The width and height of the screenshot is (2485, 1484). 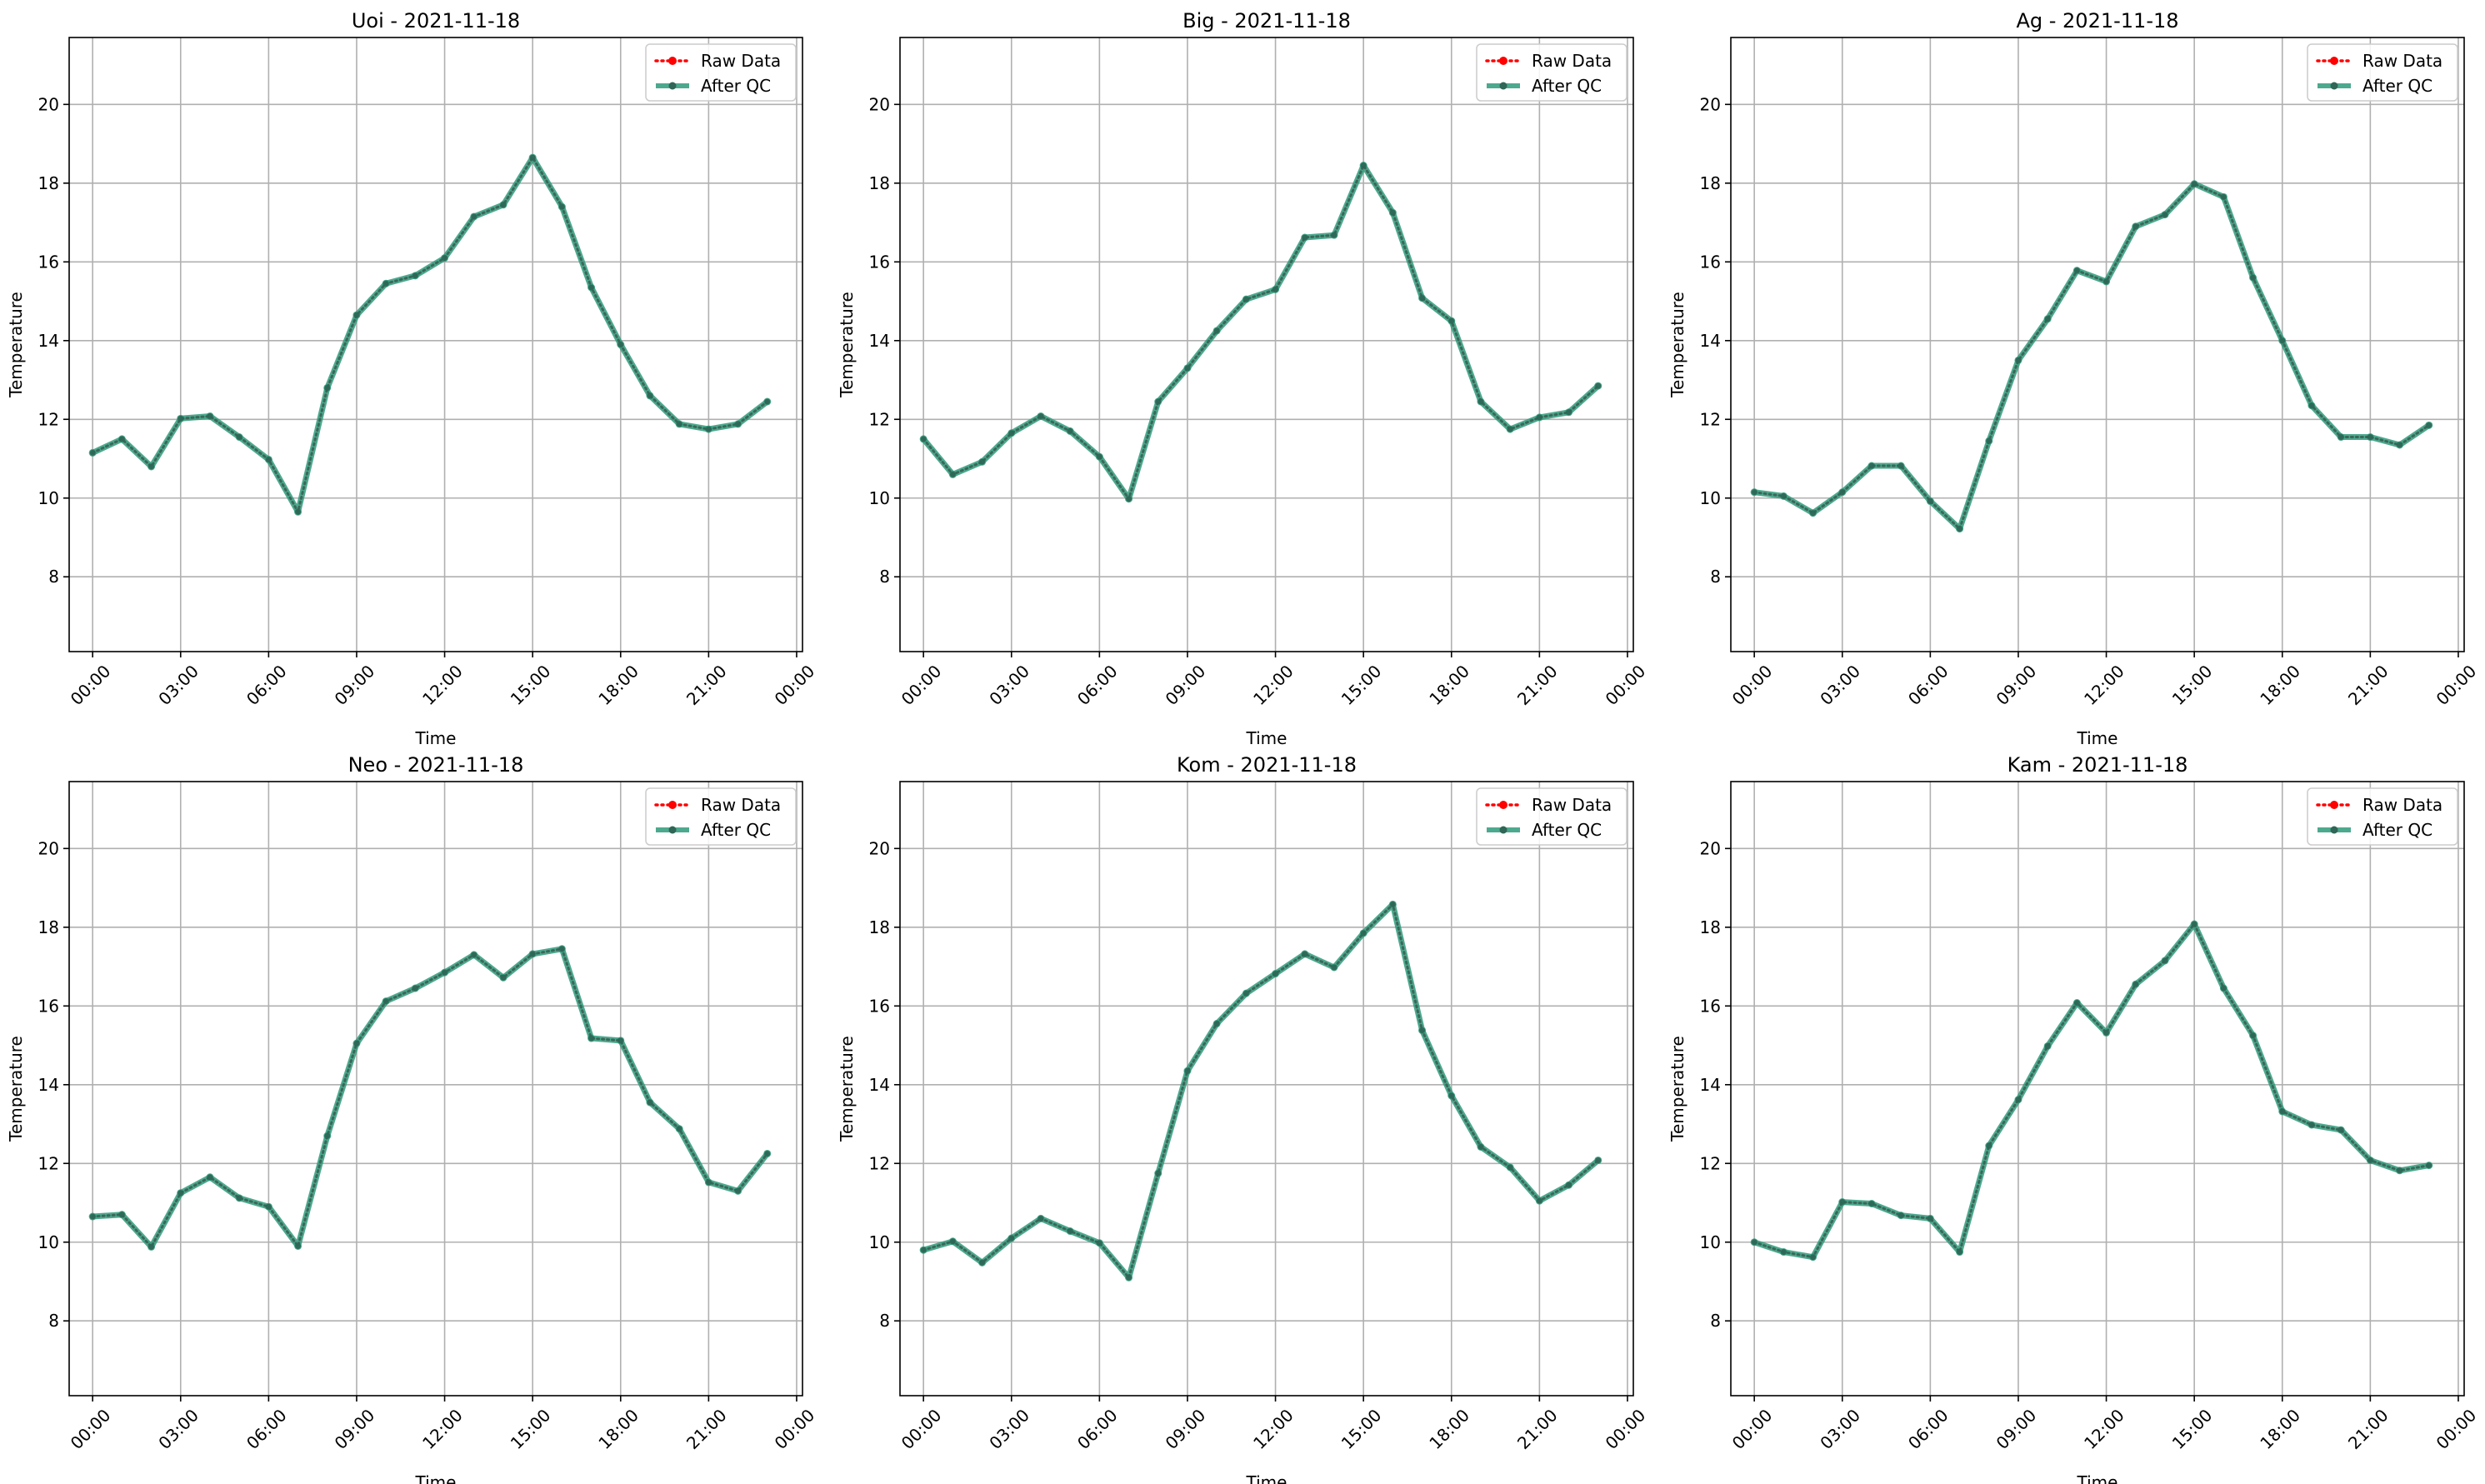 I want to click on chart-title: Uoi - 2021-11-18, so click(x=436, y=20).